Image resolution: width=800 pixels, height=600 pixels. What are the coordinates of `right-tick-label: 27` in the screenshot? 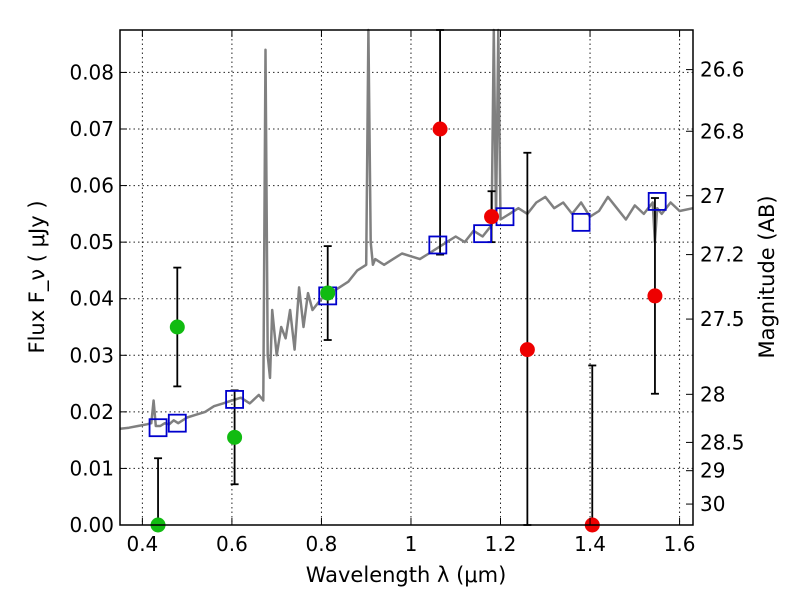 It's located at (712, 196).